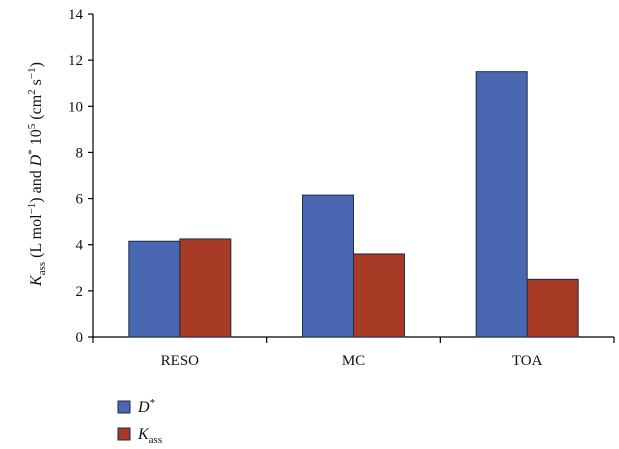  What do you see at coordinates (124, 434) in the screenshot?
I see `legend-swatch-kass` at bounding box center [124, 434].